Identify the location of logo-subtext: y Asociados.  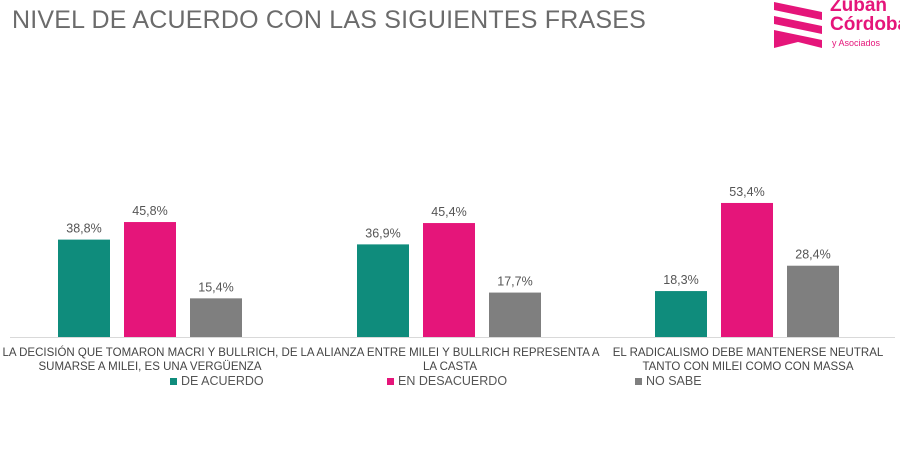
(856, 43).